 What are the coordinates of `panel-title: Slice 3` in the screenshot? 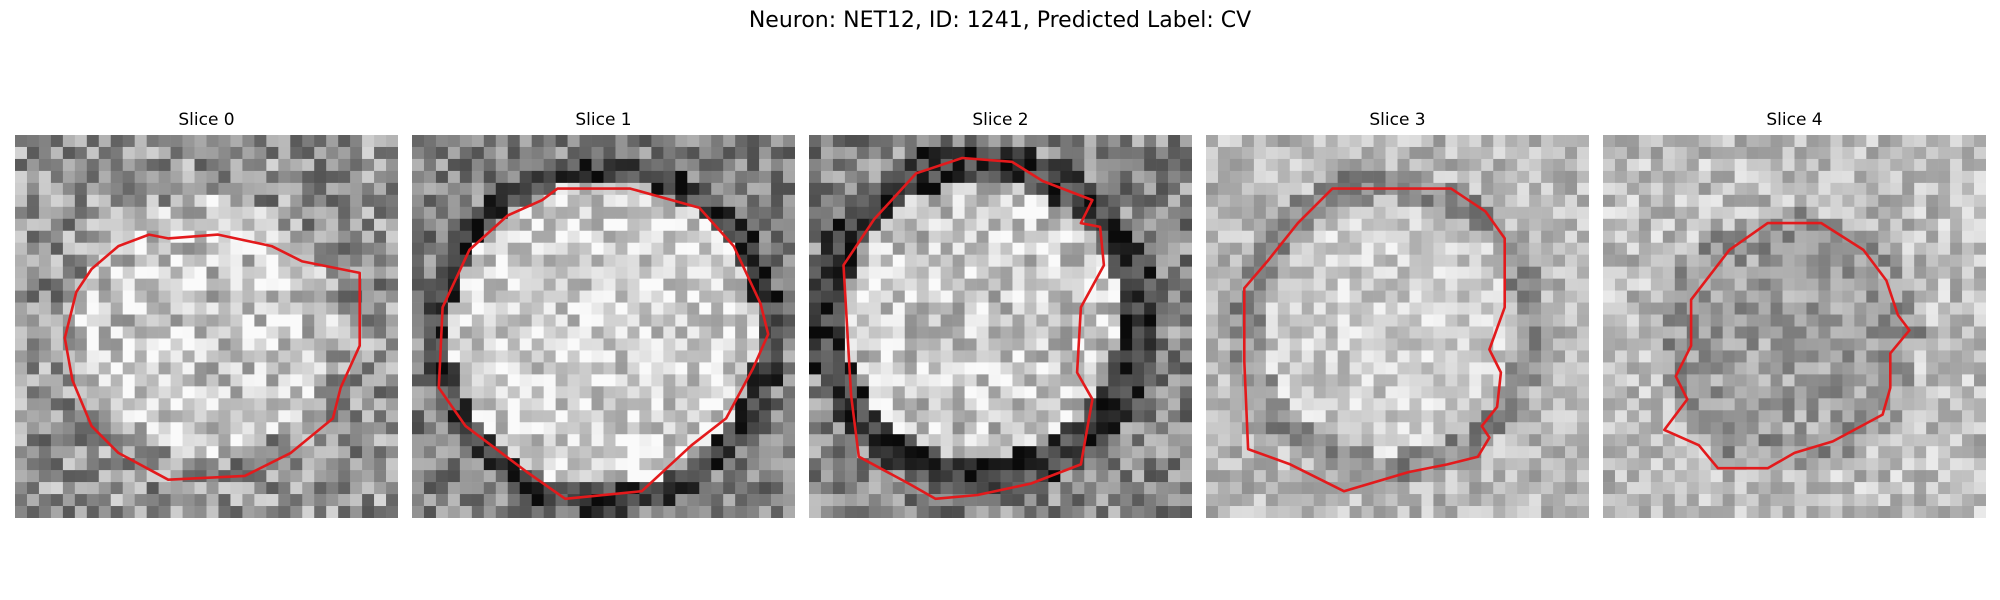 It's located at (1397, 120).